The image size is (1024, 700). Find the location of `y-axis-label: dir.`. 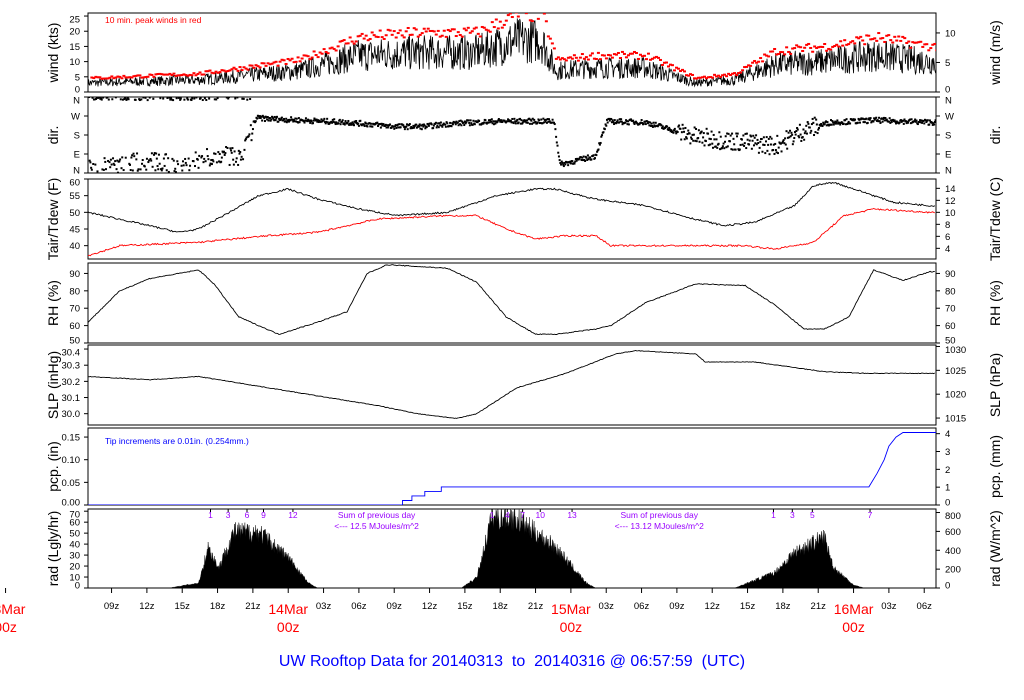

y-axis-label: dir. is located at coordinates (53, 135).